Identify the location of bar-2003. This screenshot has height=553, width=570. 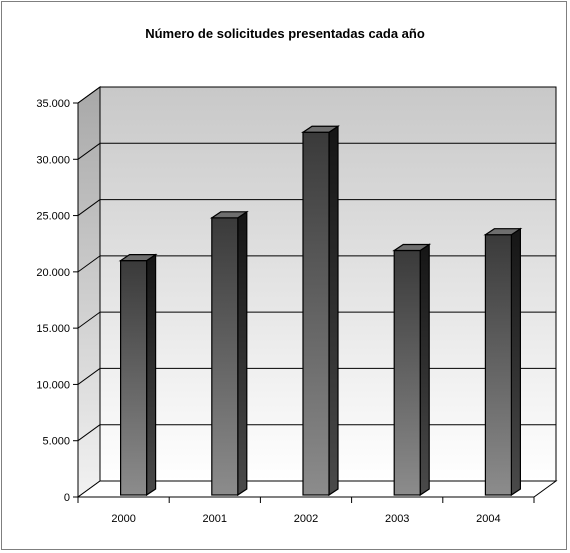
(412, 370).